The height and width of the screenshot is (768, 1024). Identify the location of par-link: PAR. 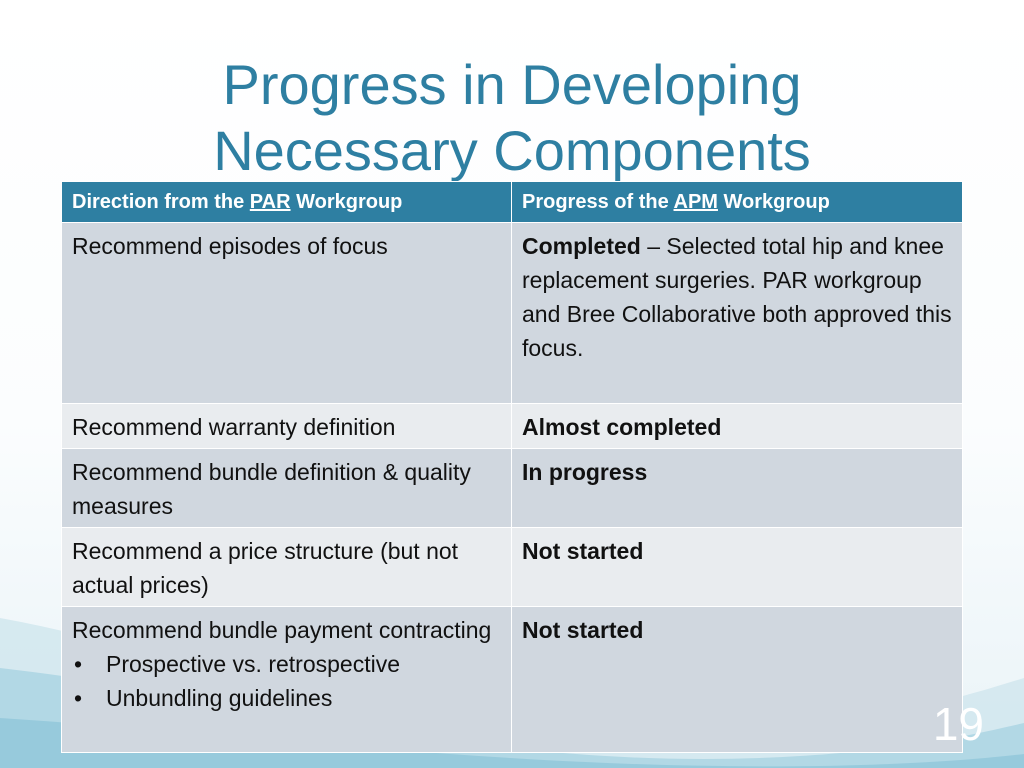
(270, 201).